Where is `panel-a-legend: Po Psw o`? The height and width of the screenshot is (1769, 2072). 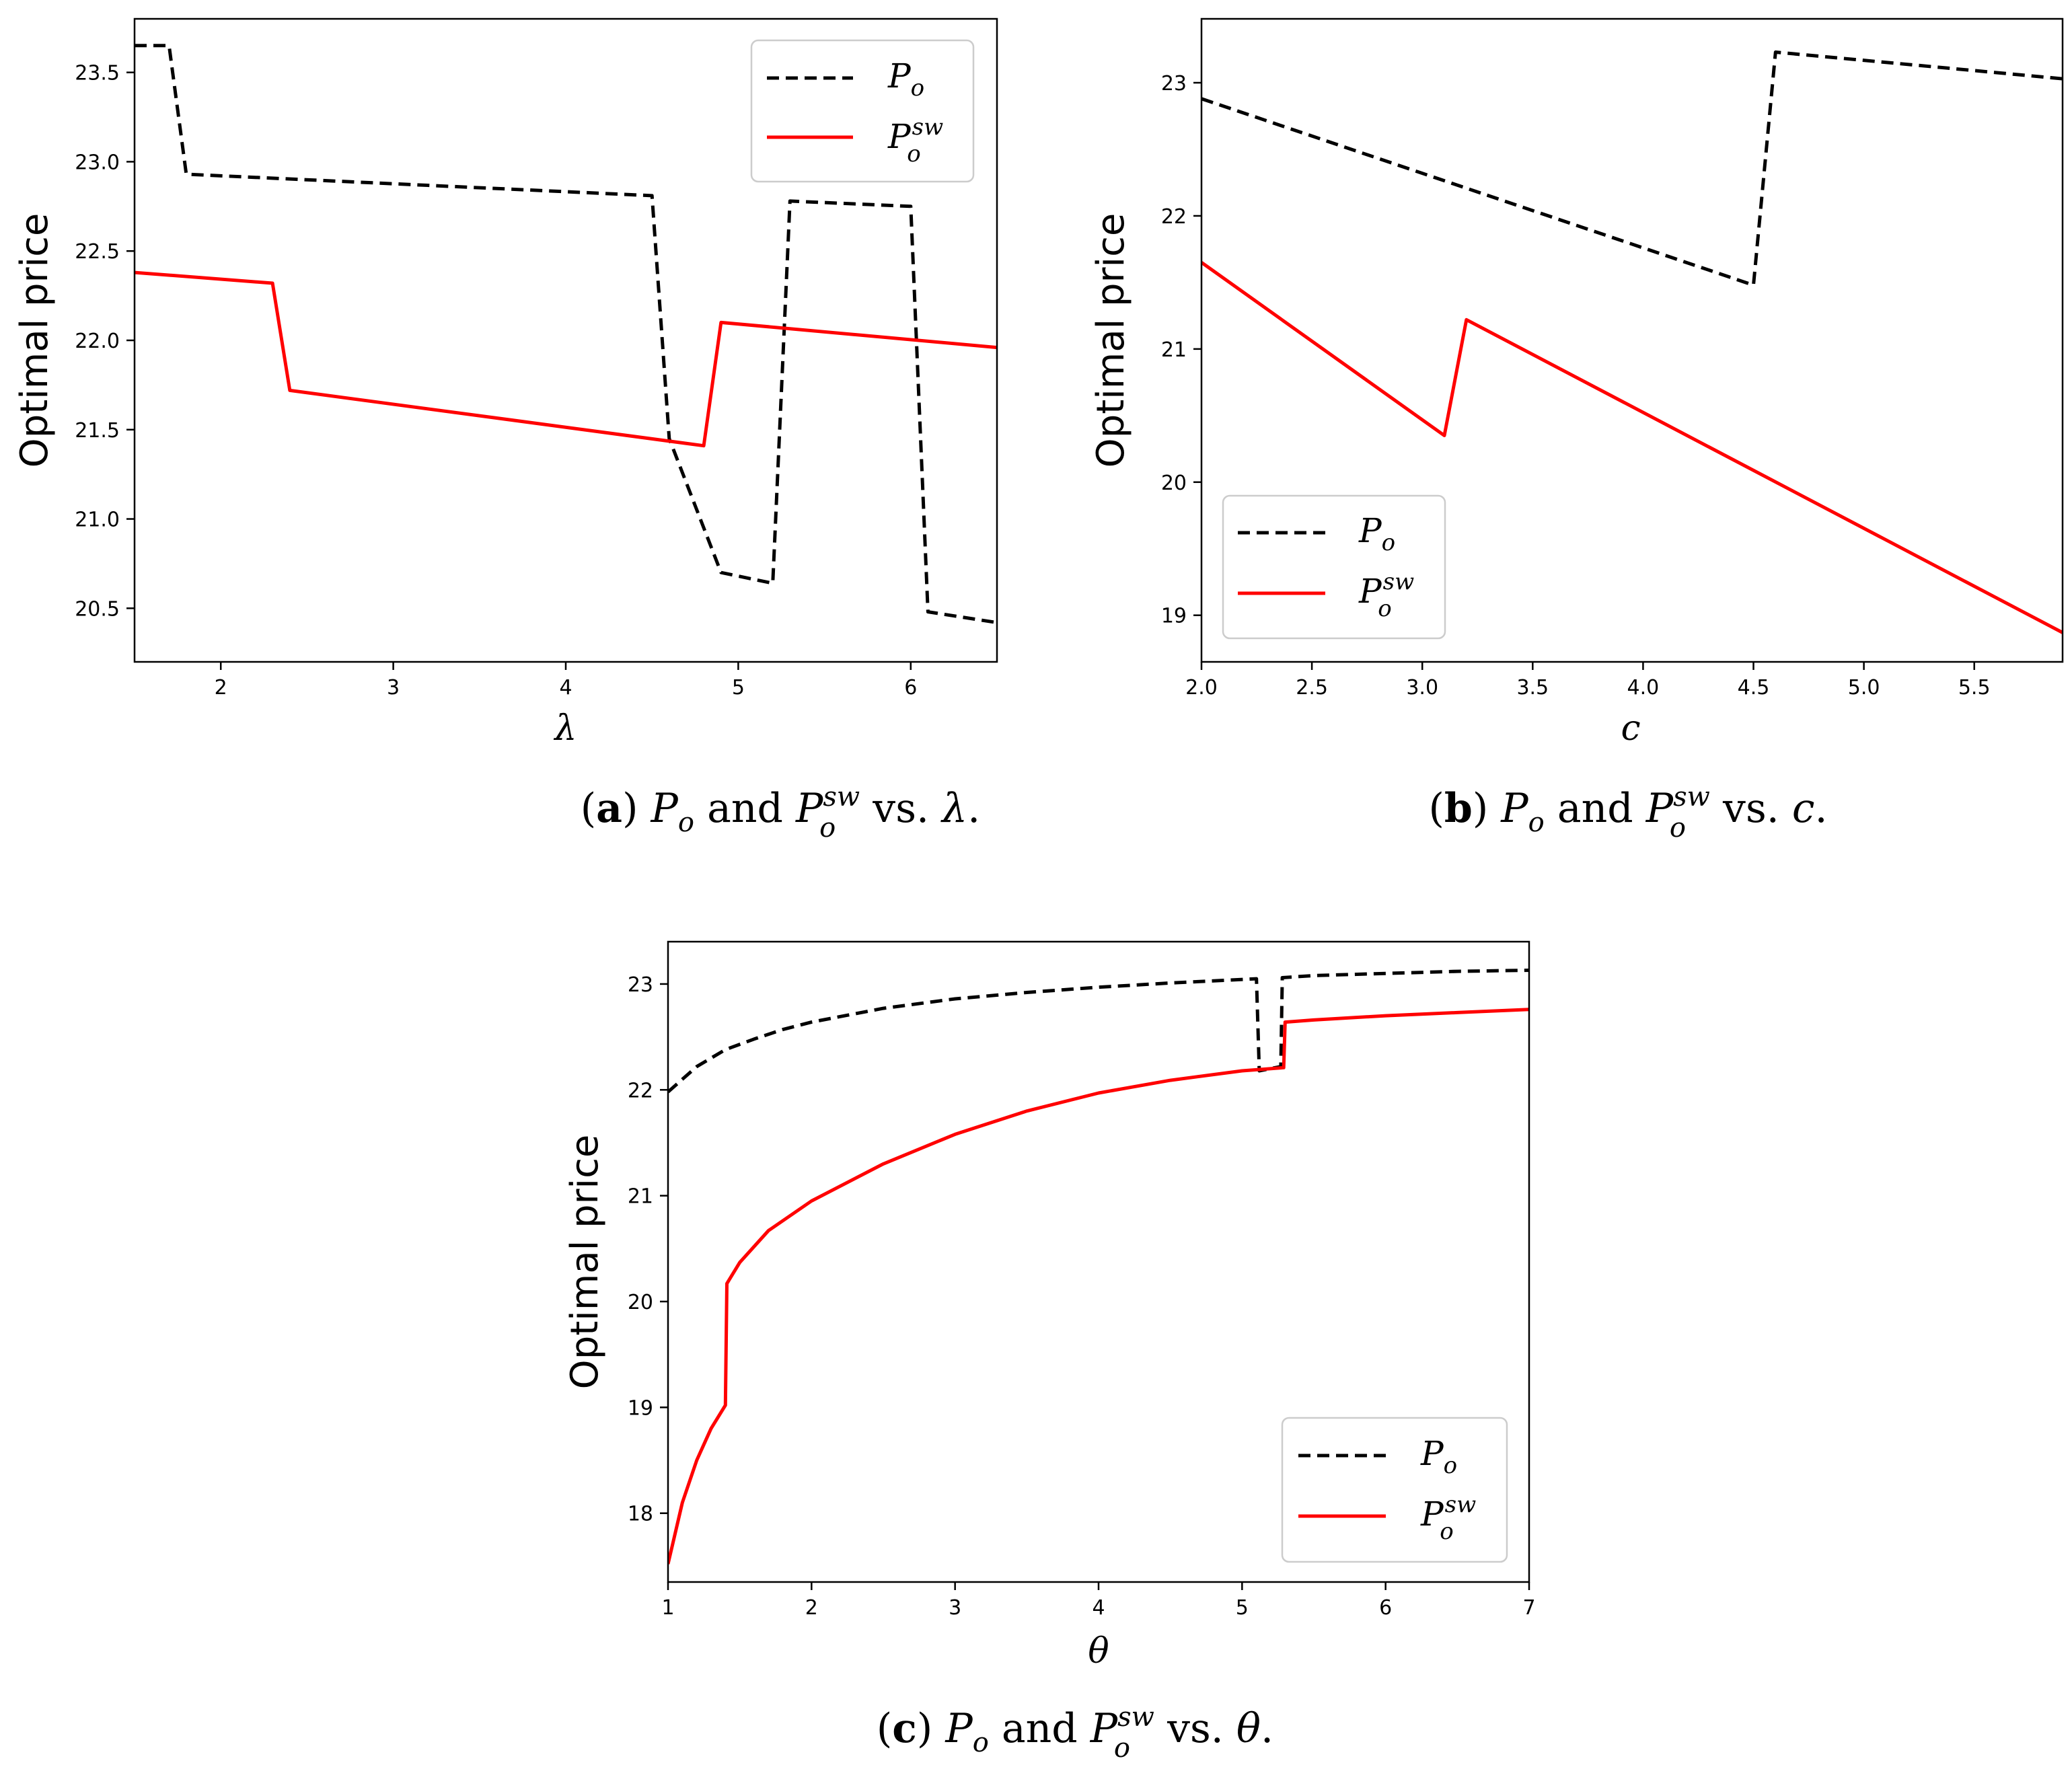
panel-a-legend: Po Psw o is located at coordinates (862, 111).